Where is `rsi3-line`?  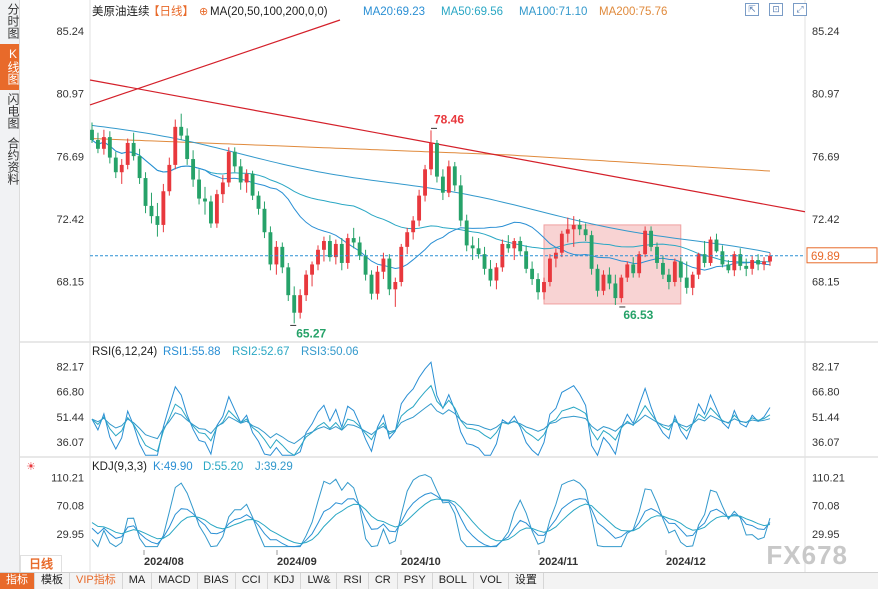 rsi3-line is located at coordinates (431, 424).